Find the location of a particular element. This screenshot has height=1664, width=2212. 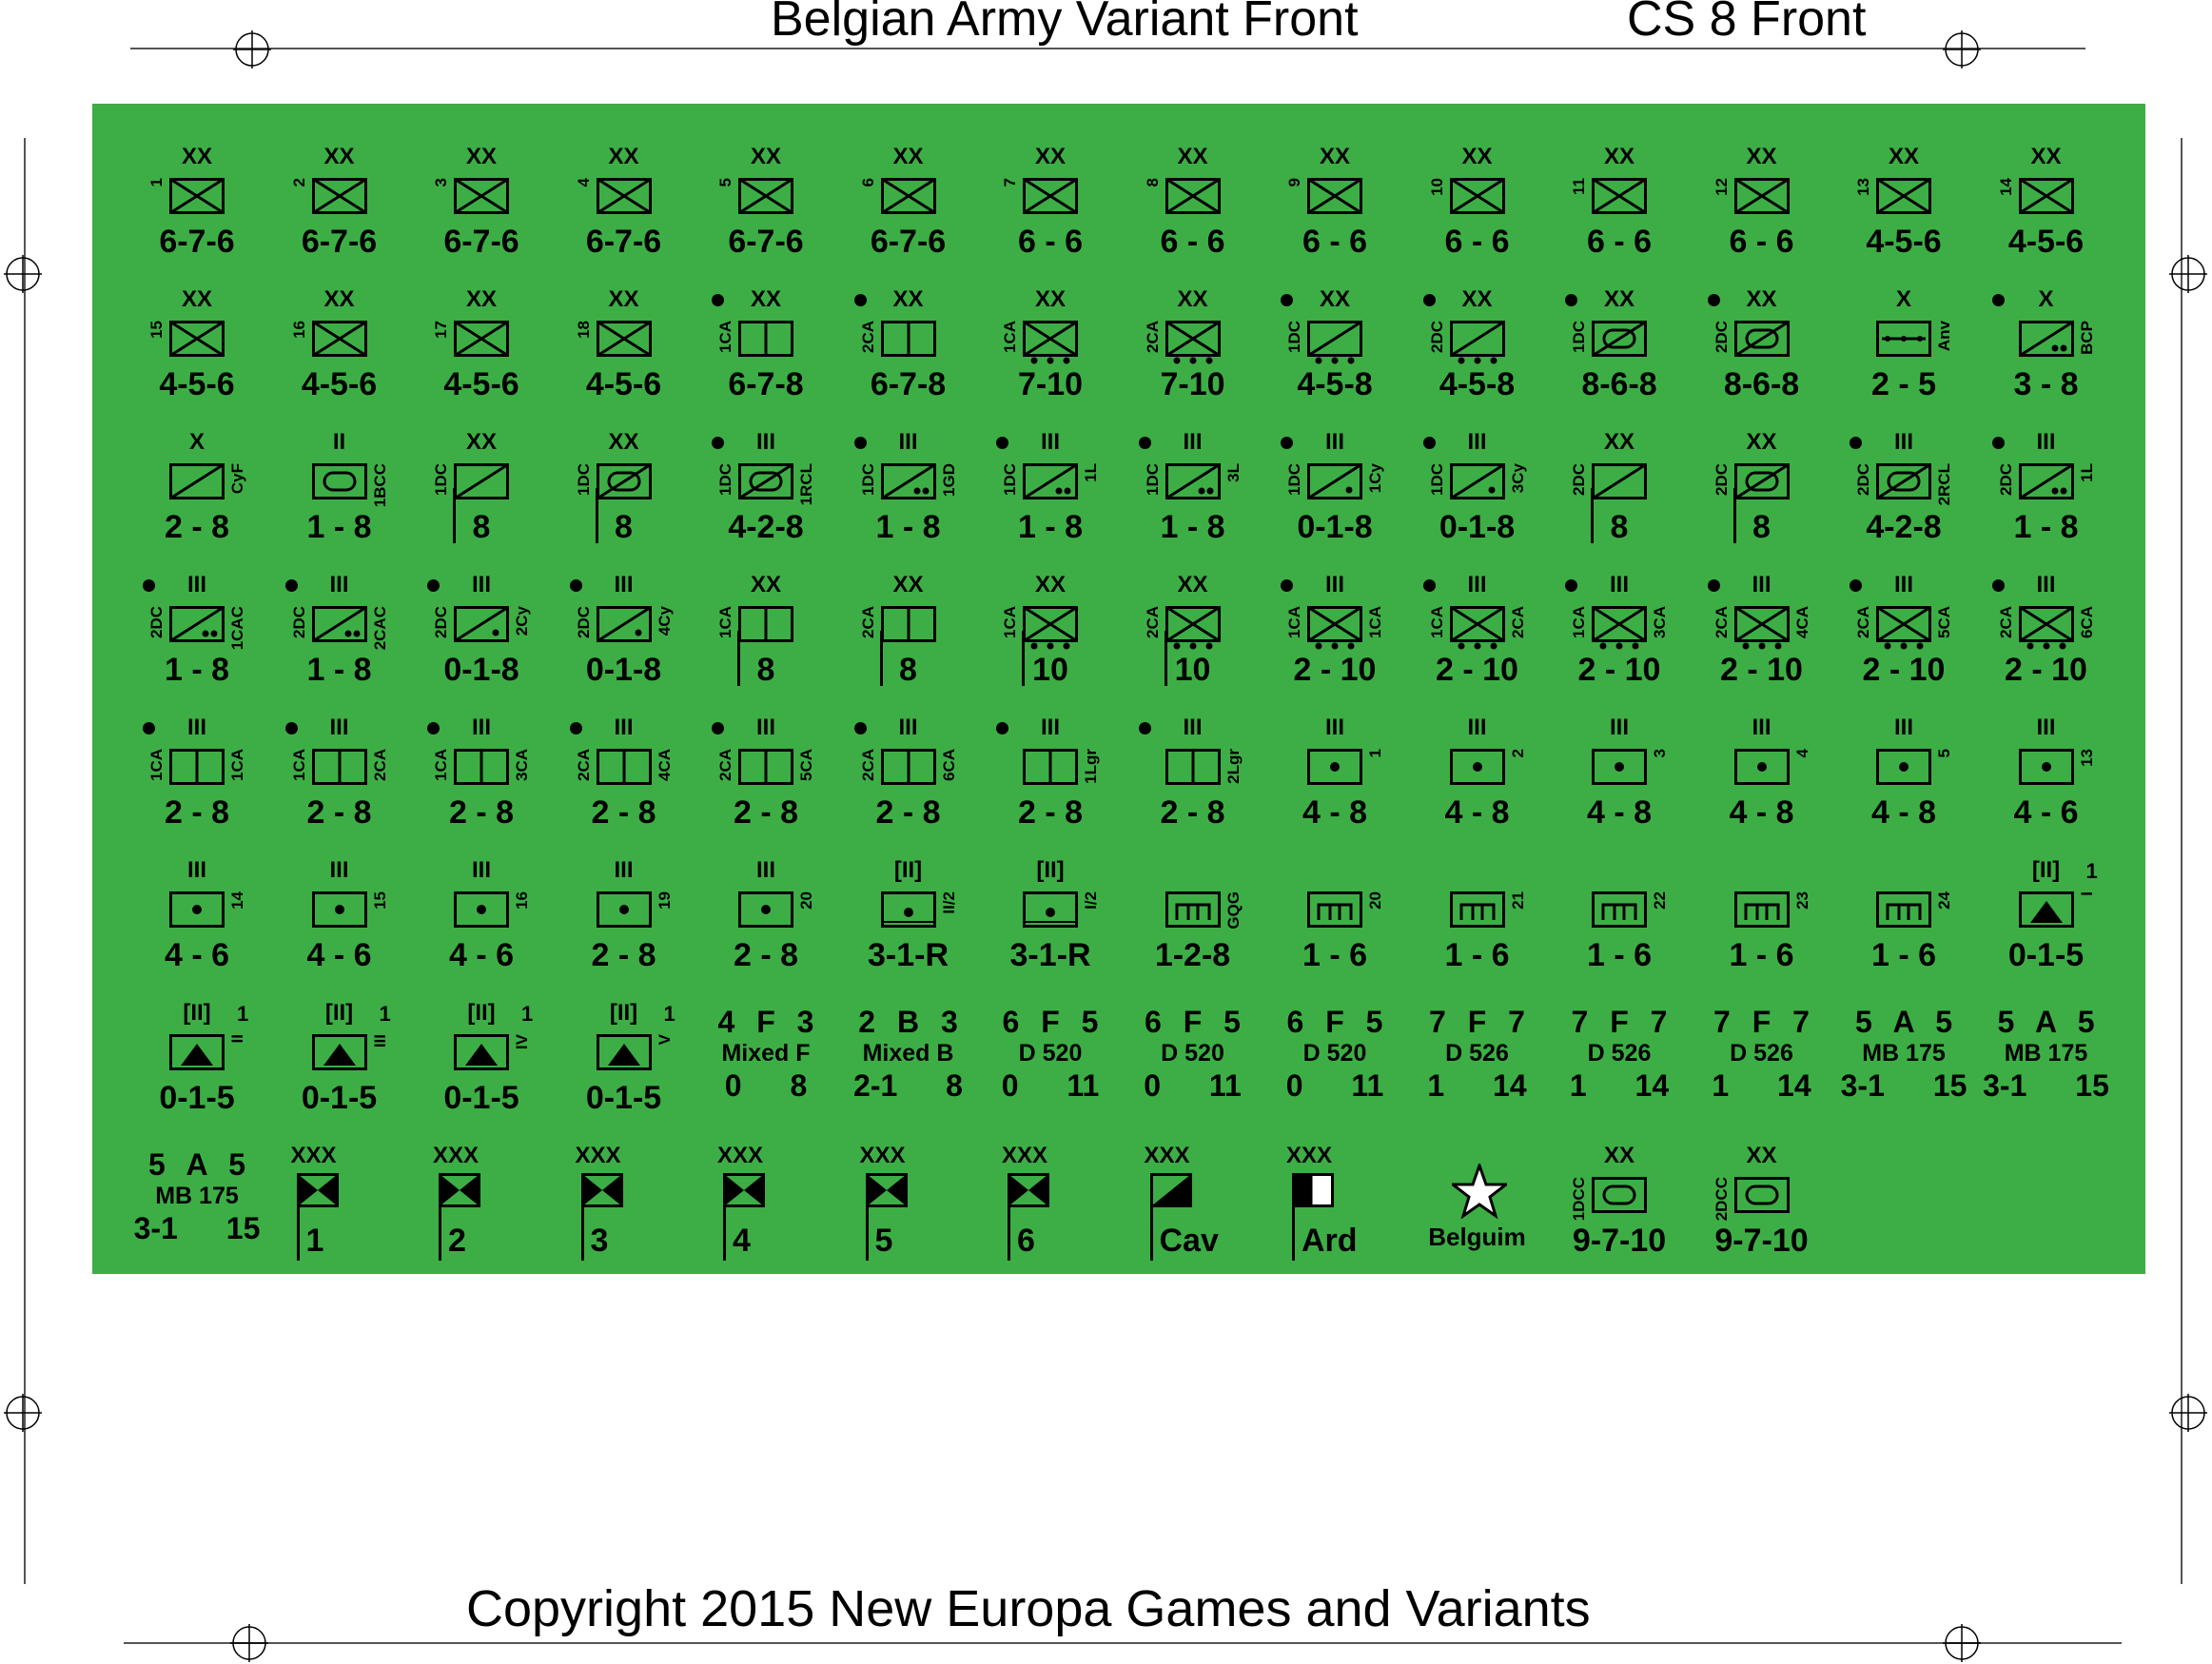

unit-strength: 4-5-8 is located at coordinates (1477, 384).